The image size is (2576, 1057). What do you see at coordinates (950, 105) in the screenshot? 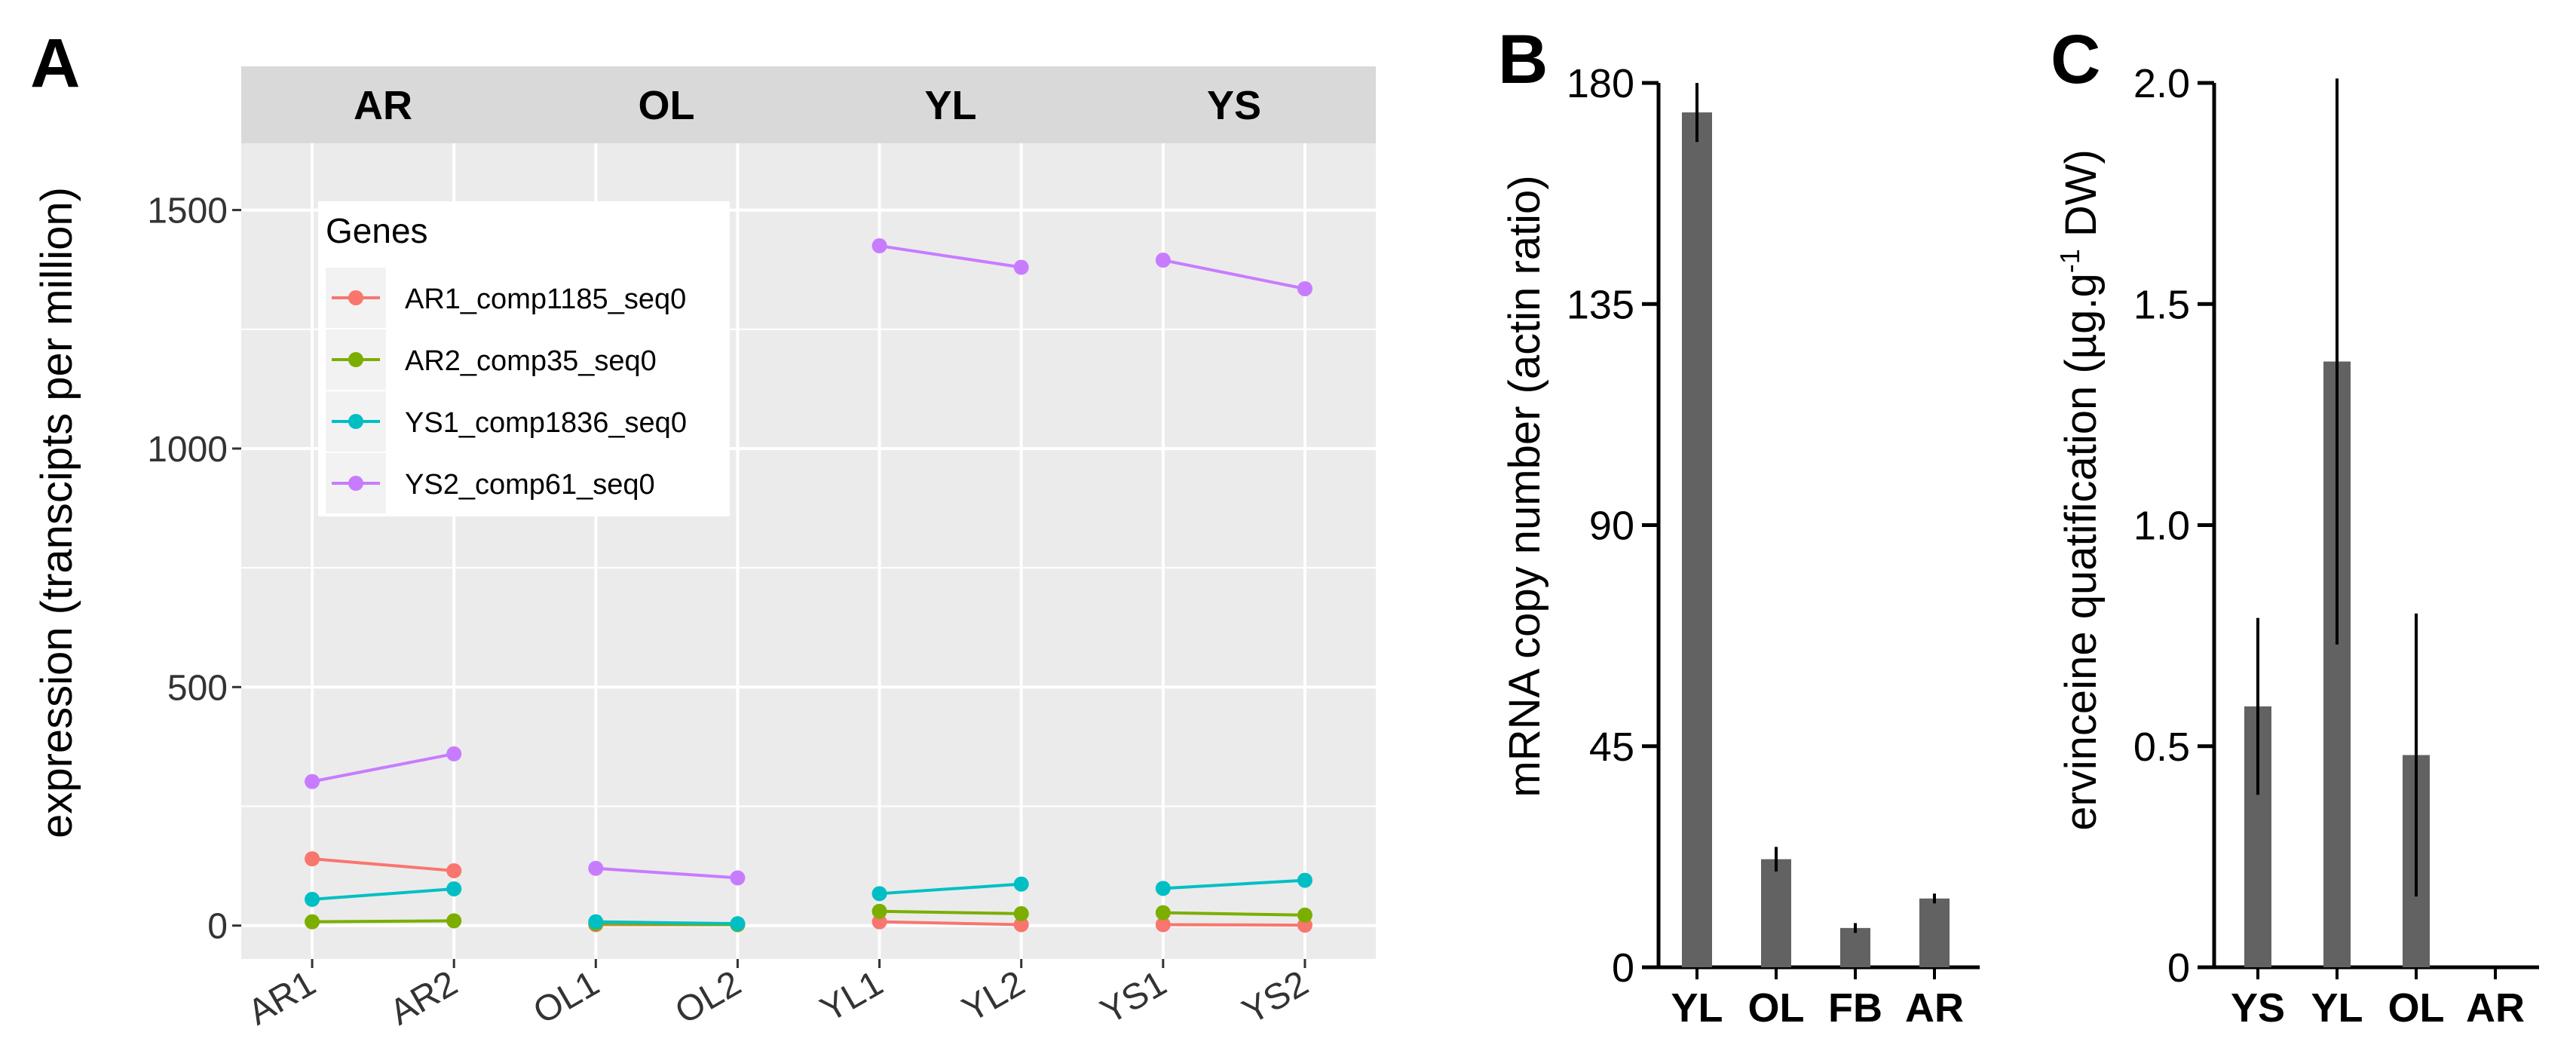
I see `facet-label-yl: YL` at bounding box center [950, 105].